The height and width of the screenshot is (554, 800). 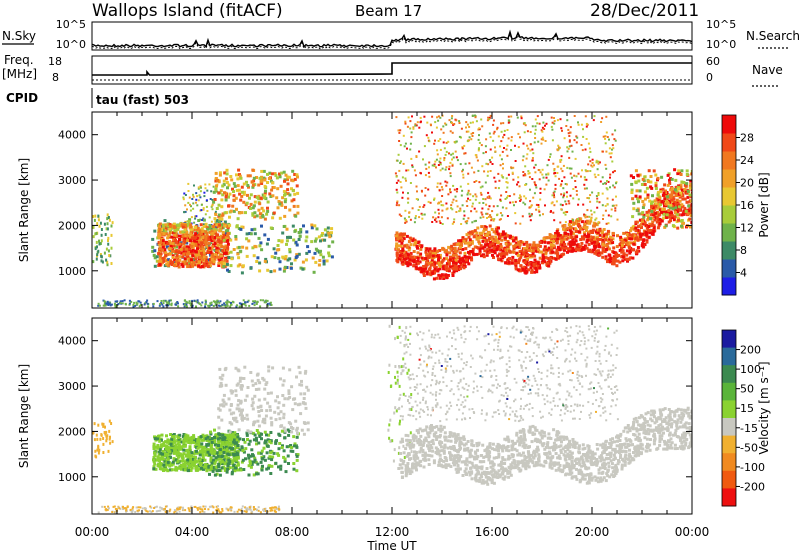 What do you see at coordinates (391, 546) in the screenshot?
I see `time-axis-label: Time UT` at bounding box center [391, 546].